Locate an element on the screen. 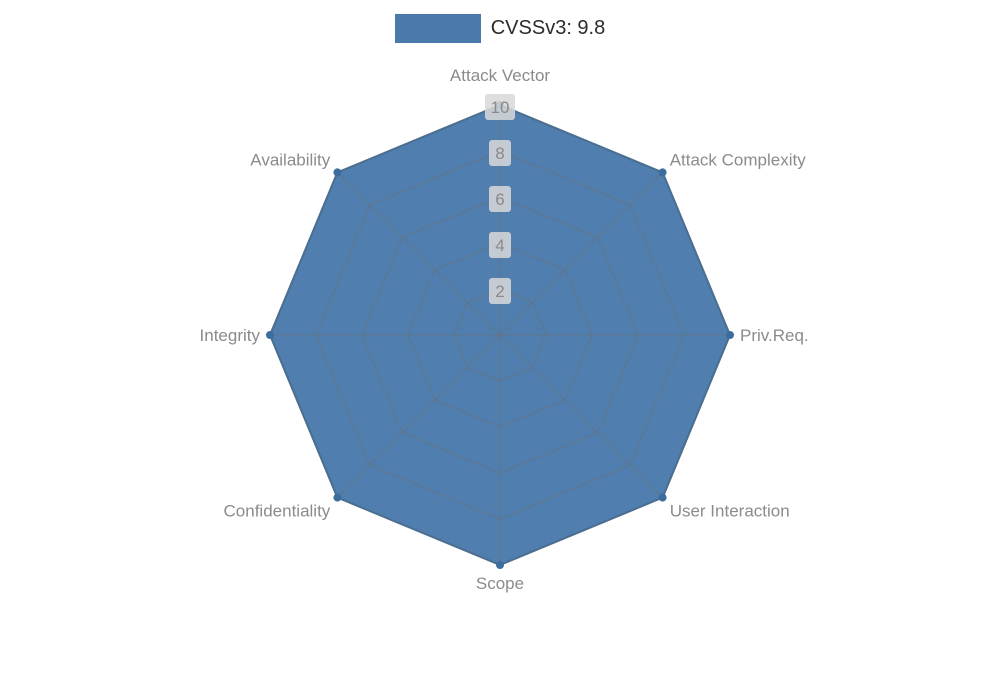 The image size is (1000, 700). tick-label: 10 is located at coordinates (500, 107).